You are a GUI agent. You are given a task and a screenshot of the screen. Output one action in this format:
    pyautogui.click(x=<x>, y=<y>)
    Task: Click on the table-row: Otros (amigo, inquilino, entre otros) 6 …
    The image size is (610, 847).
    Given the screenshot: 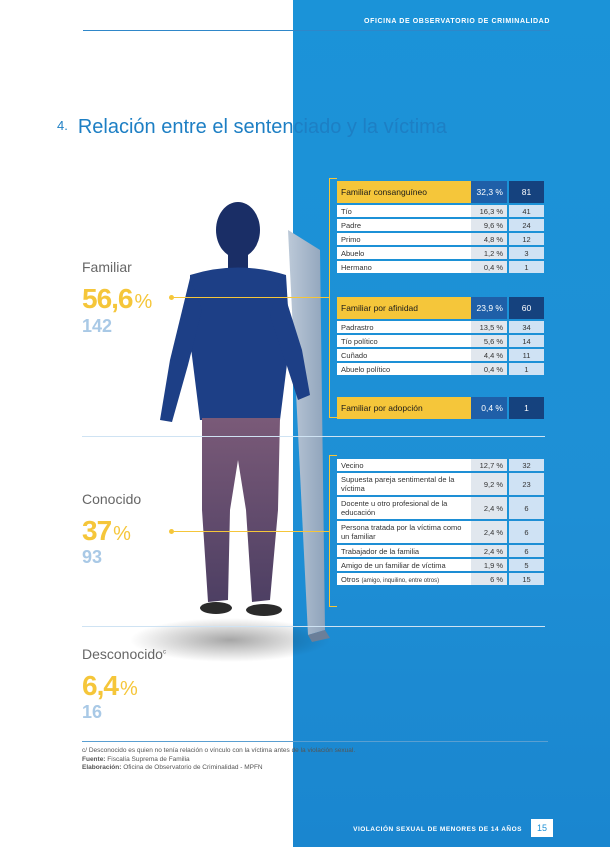 What is the action you would take?
    pyautogui.click(x=440, y=579)
    